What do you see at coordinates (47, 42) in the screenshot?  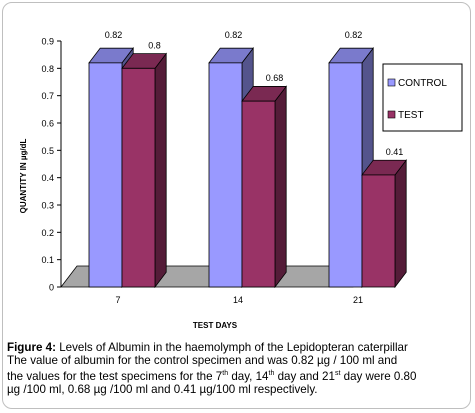 I see `y-tick-label: 0.9` at bounding box center [47, 42].